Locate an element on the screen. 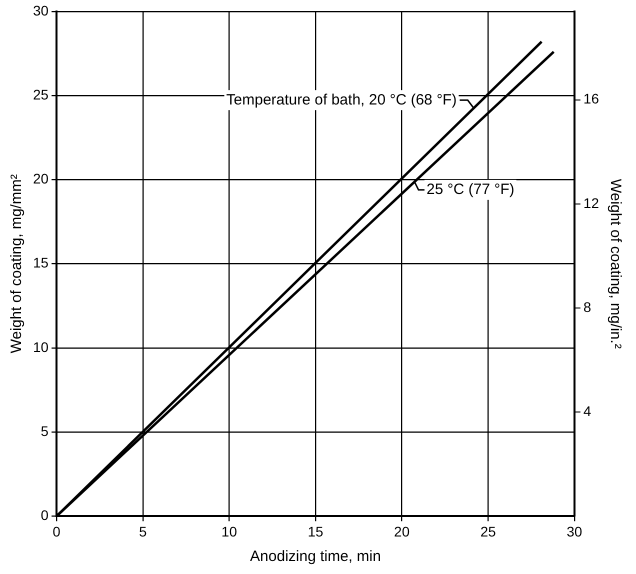  legend-label: 25 °C (77 °F) is located at coordinates (470, 189).